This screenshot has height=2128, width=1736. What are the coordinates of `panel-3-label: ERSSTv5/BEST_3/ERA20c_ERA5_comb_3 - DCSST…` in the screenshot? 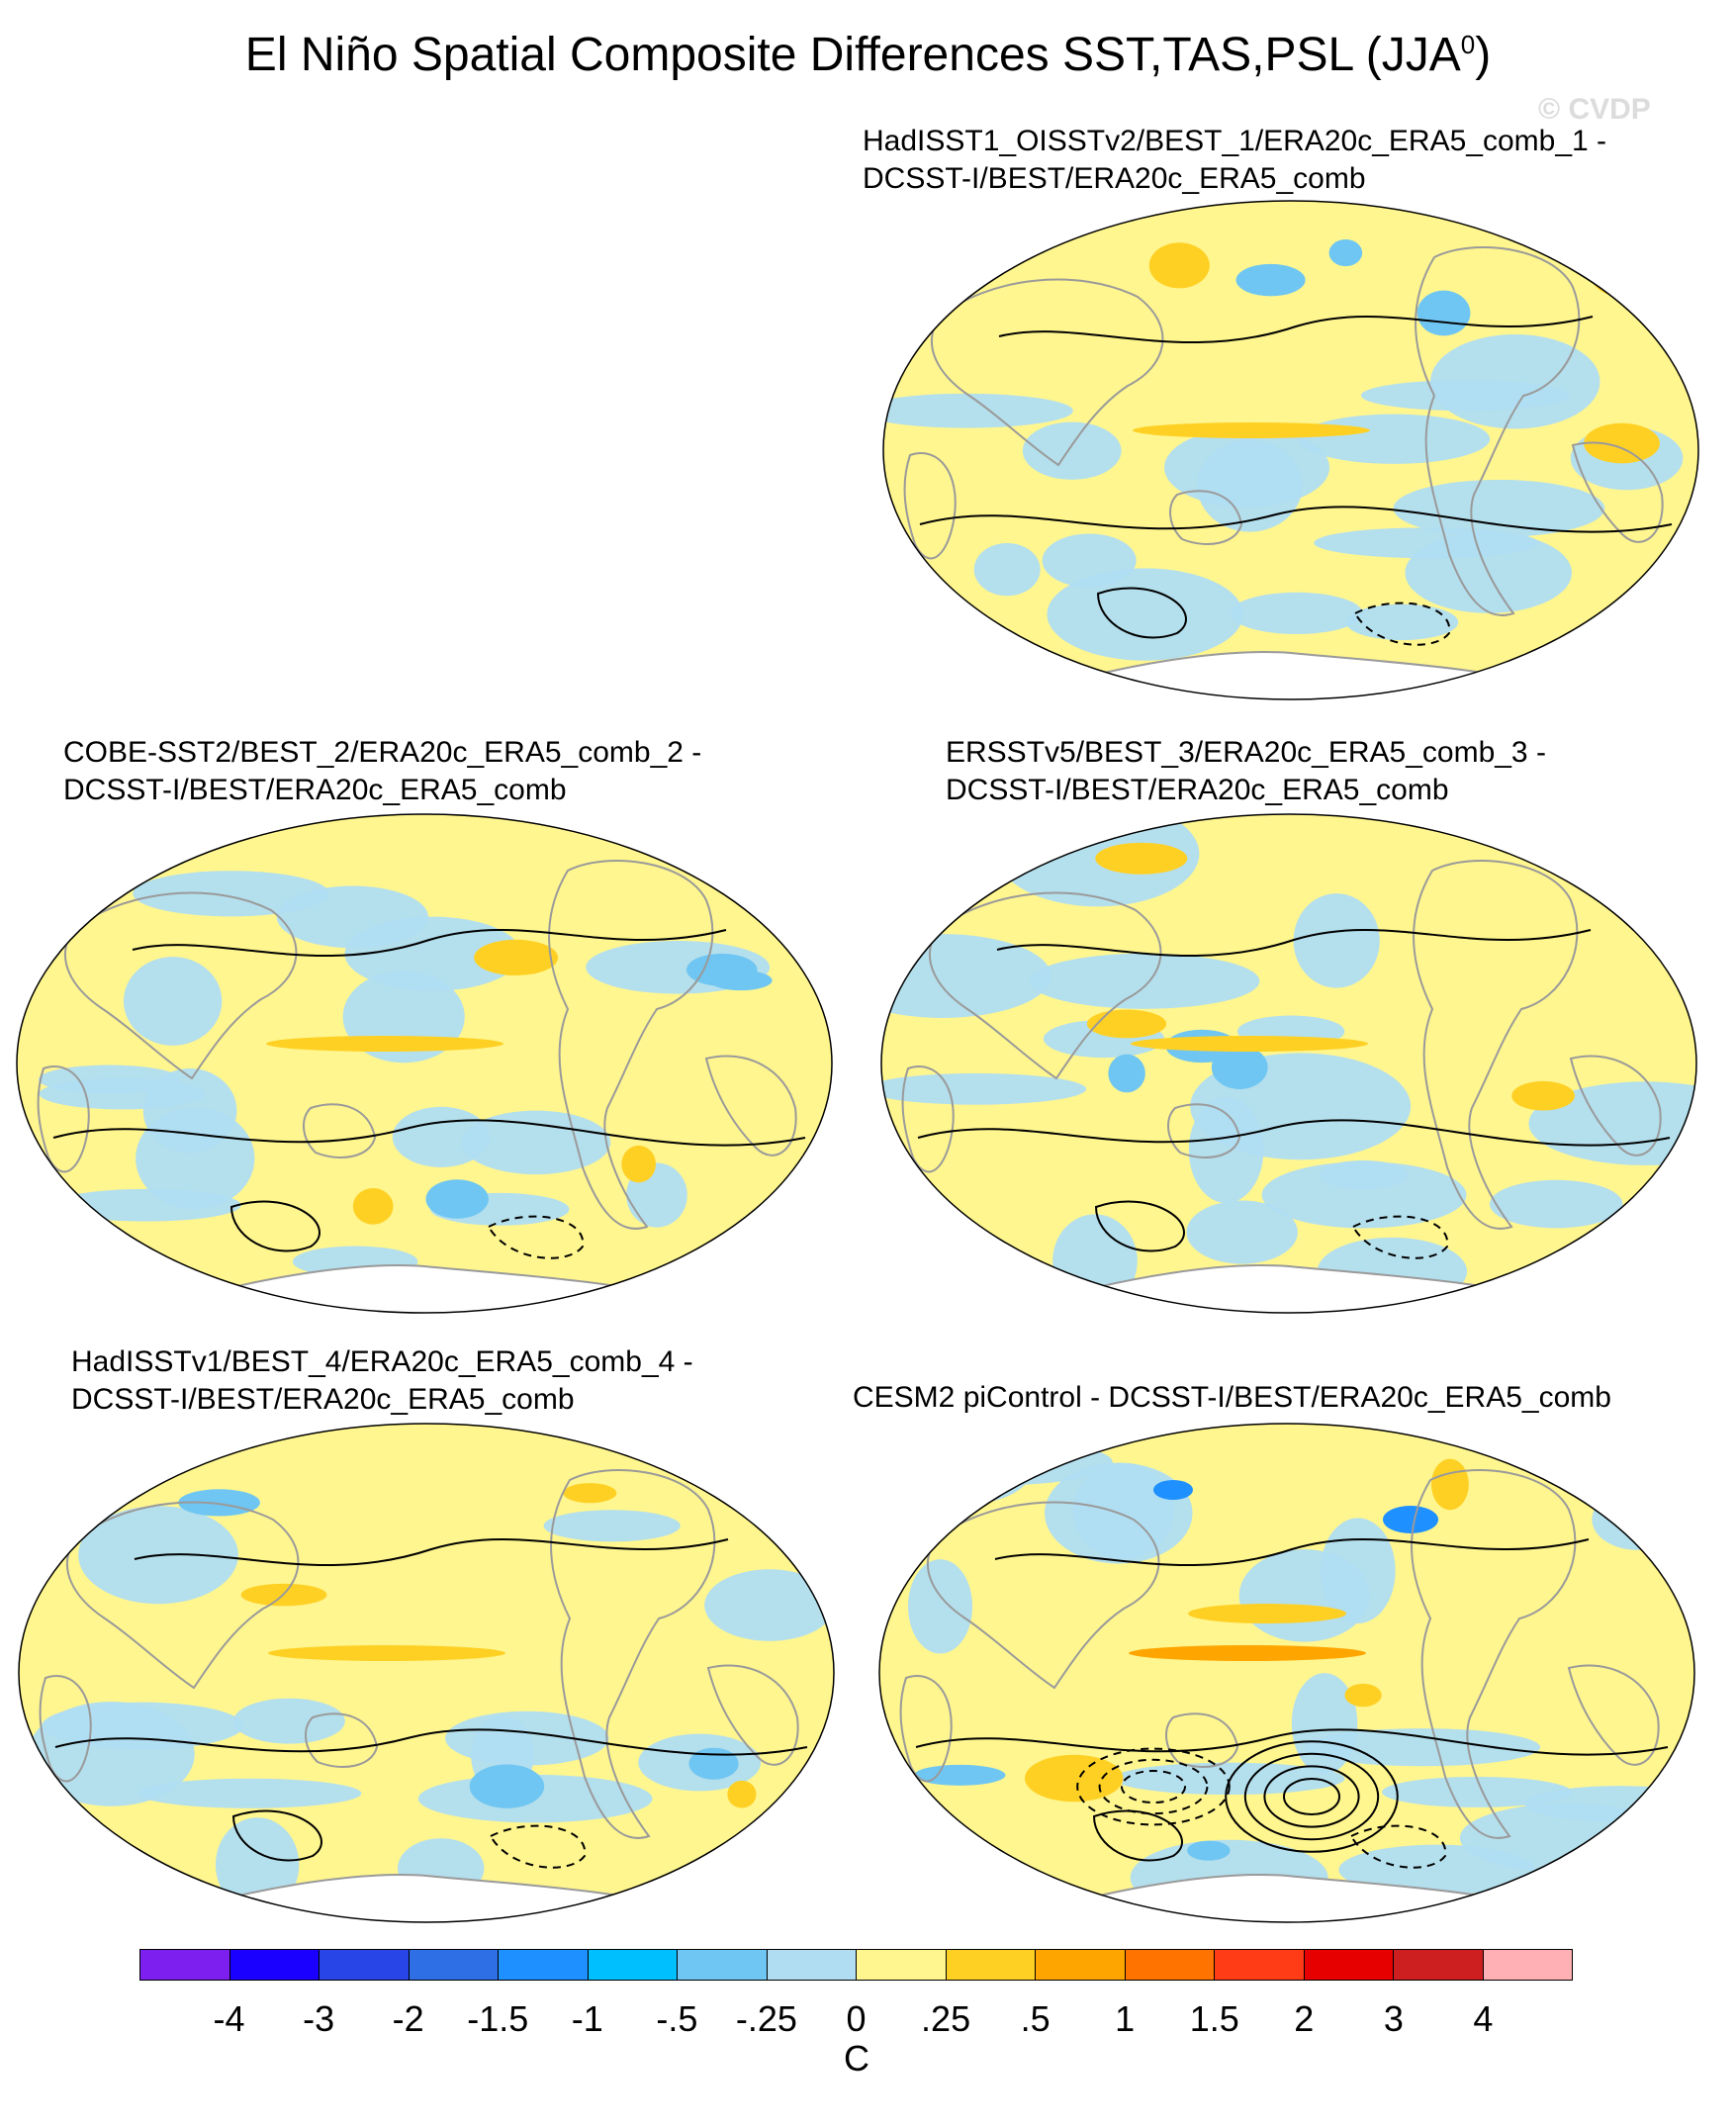 It's located at (1246, 771).